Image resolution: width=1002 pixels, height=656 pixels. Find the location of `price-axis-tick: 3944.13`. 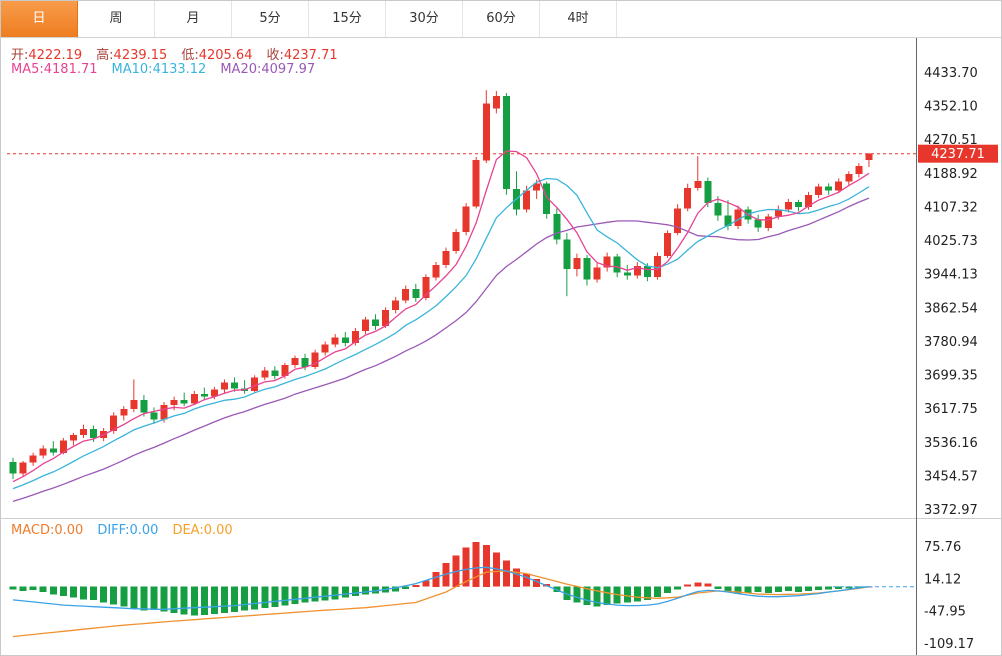

price-axis-tick: 3944.13 is located at coordinates (951, 275).